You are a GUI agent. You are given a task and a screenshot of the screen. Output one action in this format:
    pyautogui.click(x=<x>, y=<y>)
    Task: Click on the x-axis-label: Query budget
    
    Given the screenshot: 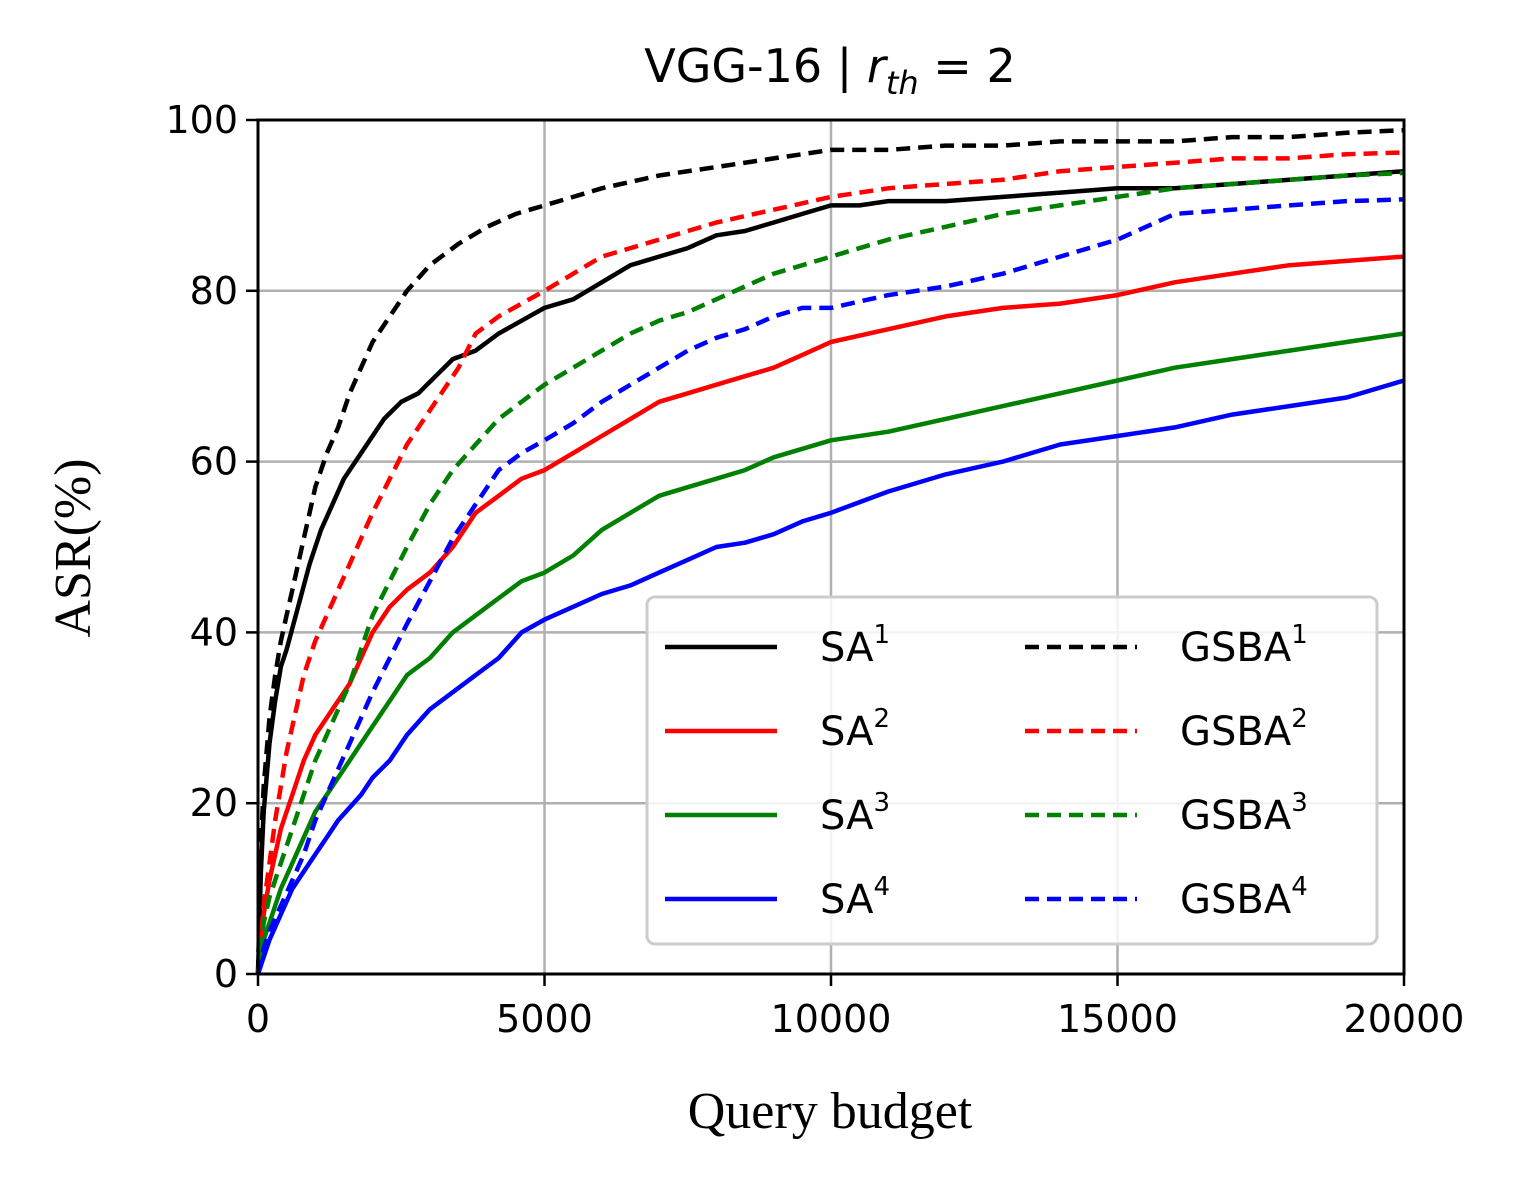 What is the action you would take?
    pyautogui.click(x=830, y=1111)
    